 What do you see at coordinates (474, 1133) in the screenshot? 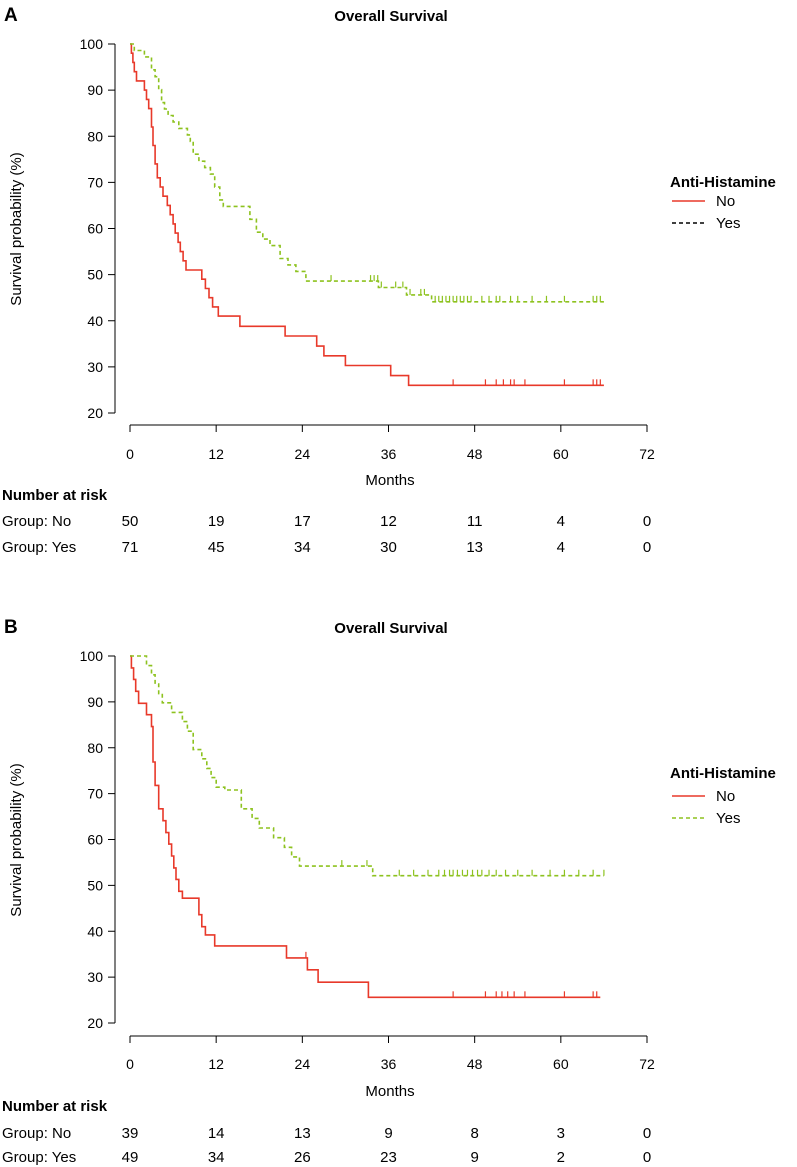
I see `risk-value: 8` at bounding box center [474, 1133].